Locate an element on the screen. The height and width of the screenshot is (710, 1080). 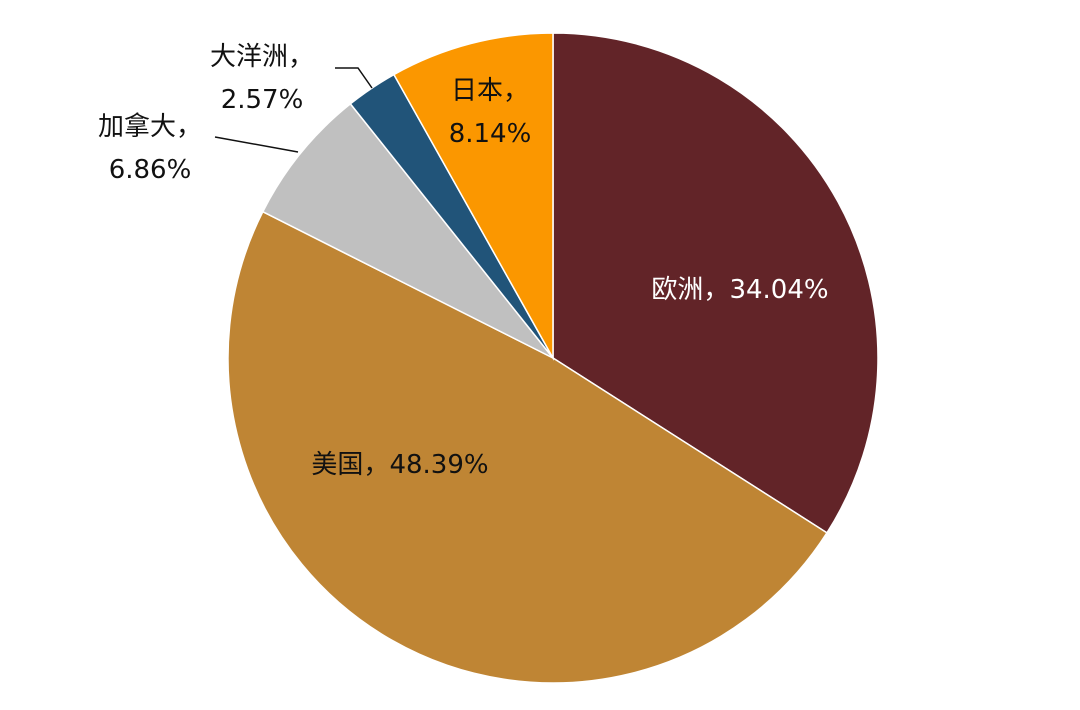
label-category: 日本 is located at coordinates (477, 91).